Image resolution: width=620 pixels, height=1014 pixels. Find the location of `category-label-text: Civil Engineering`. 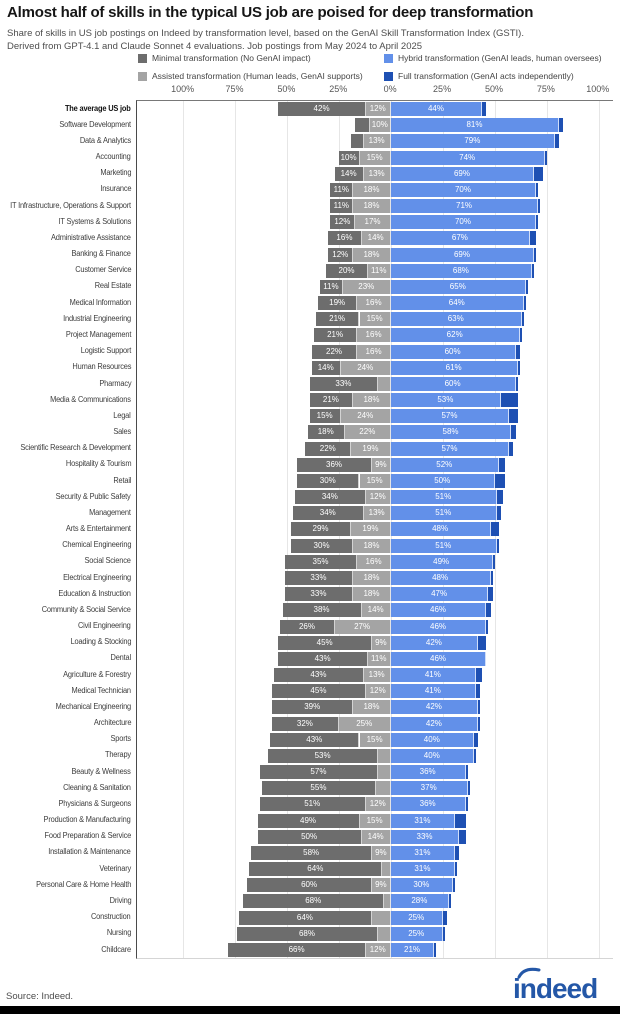

category-label-text: Civil Engineering is located at coordinates (104, 626).